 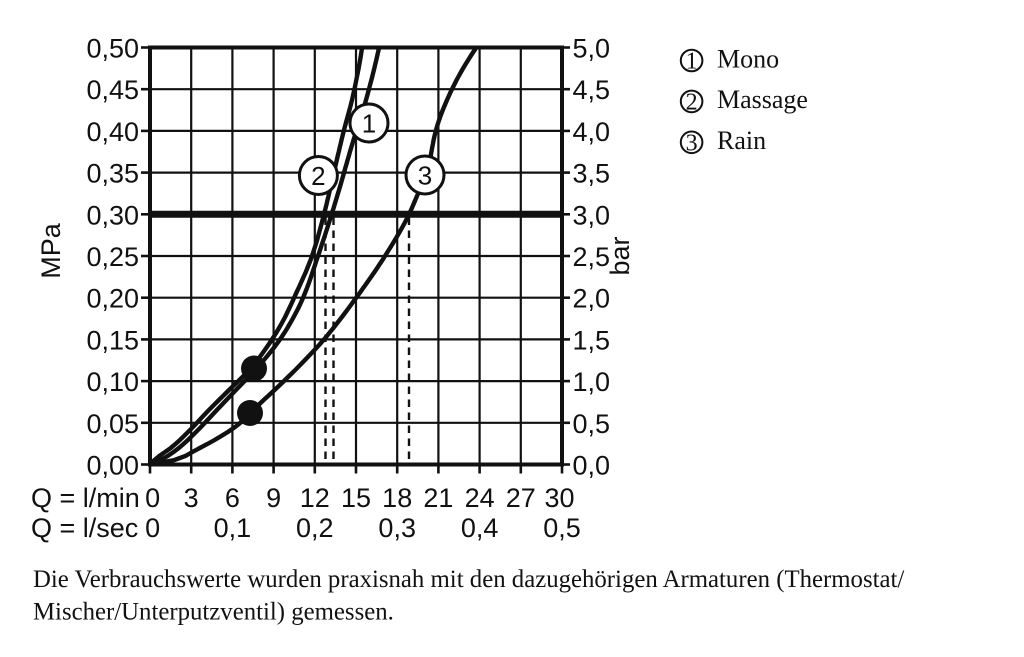 I want to click on svg-text:Mischer/Unterputzventil) gemes: Mischer/Unterputzventil) gemessen., so click(x=213, y=612).